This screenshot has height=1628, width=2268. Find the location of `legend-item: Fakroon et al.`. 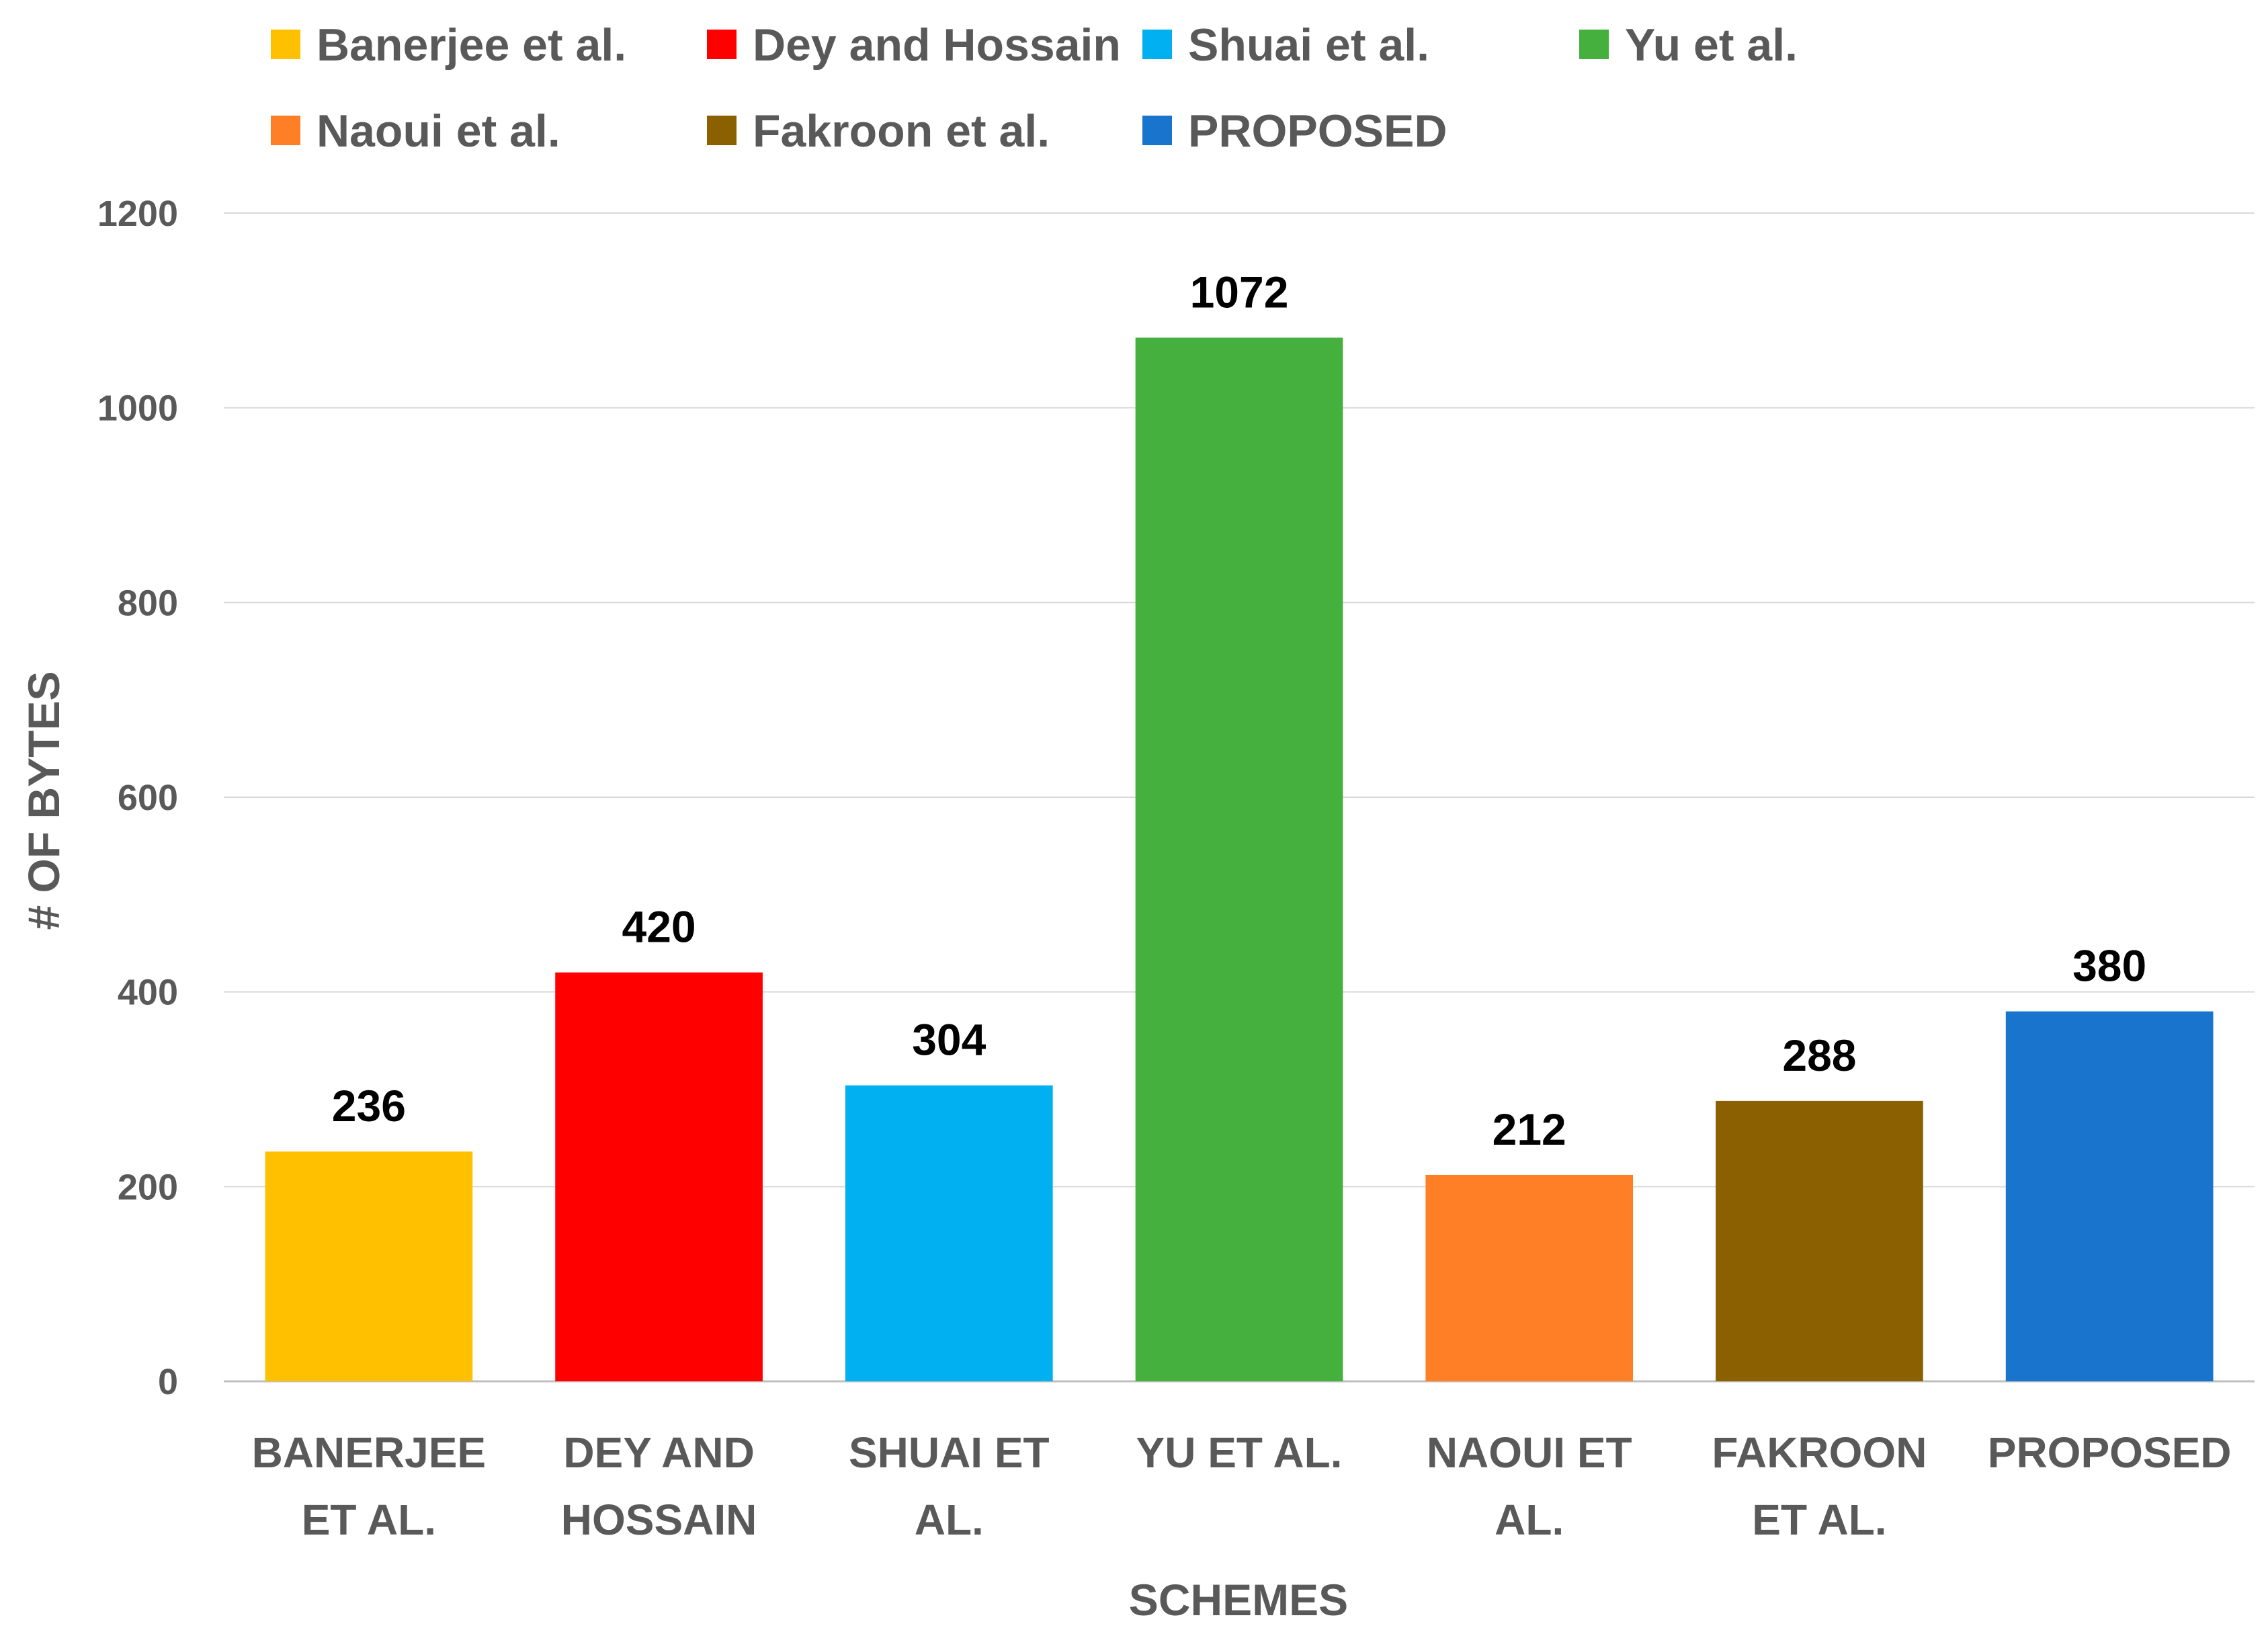

legend-item: Fakroon et al. is located at coordinates (879, 132).